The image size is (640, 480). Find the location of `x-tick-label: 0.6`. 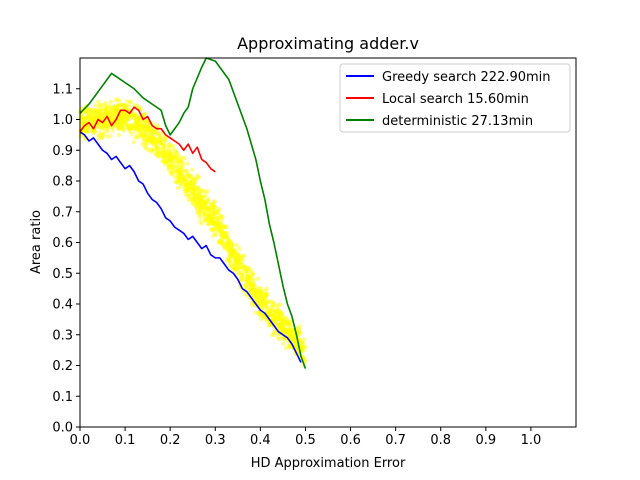

x-tick-label: 0.6 is located at coordinates (350, 440).